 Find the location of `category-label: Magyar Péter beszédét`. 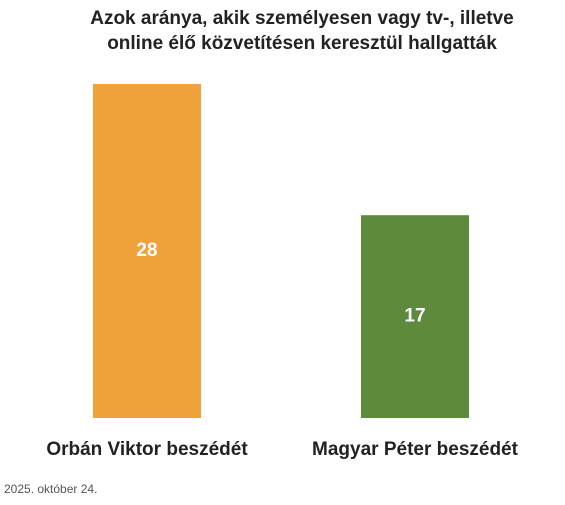

category-label: Magyar Péter beszédét is located at coordinates (415, 449).